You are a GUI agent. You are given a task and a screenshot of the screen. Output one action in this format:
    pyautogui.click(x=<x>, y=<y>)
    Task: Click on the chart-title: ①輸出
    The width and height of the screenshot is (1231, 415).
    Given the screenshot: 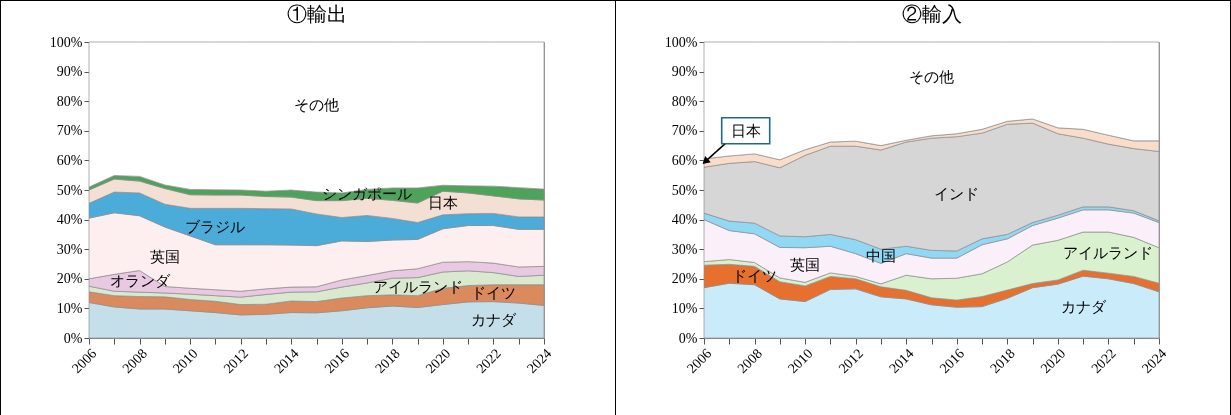 What is the action you would take?
    pyautogui.click(x=316, y=14)
    